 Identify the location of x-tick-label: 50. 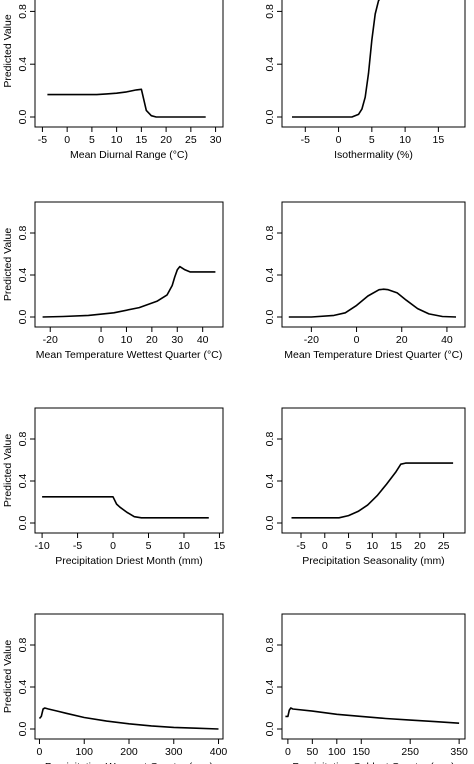
(312, 752).